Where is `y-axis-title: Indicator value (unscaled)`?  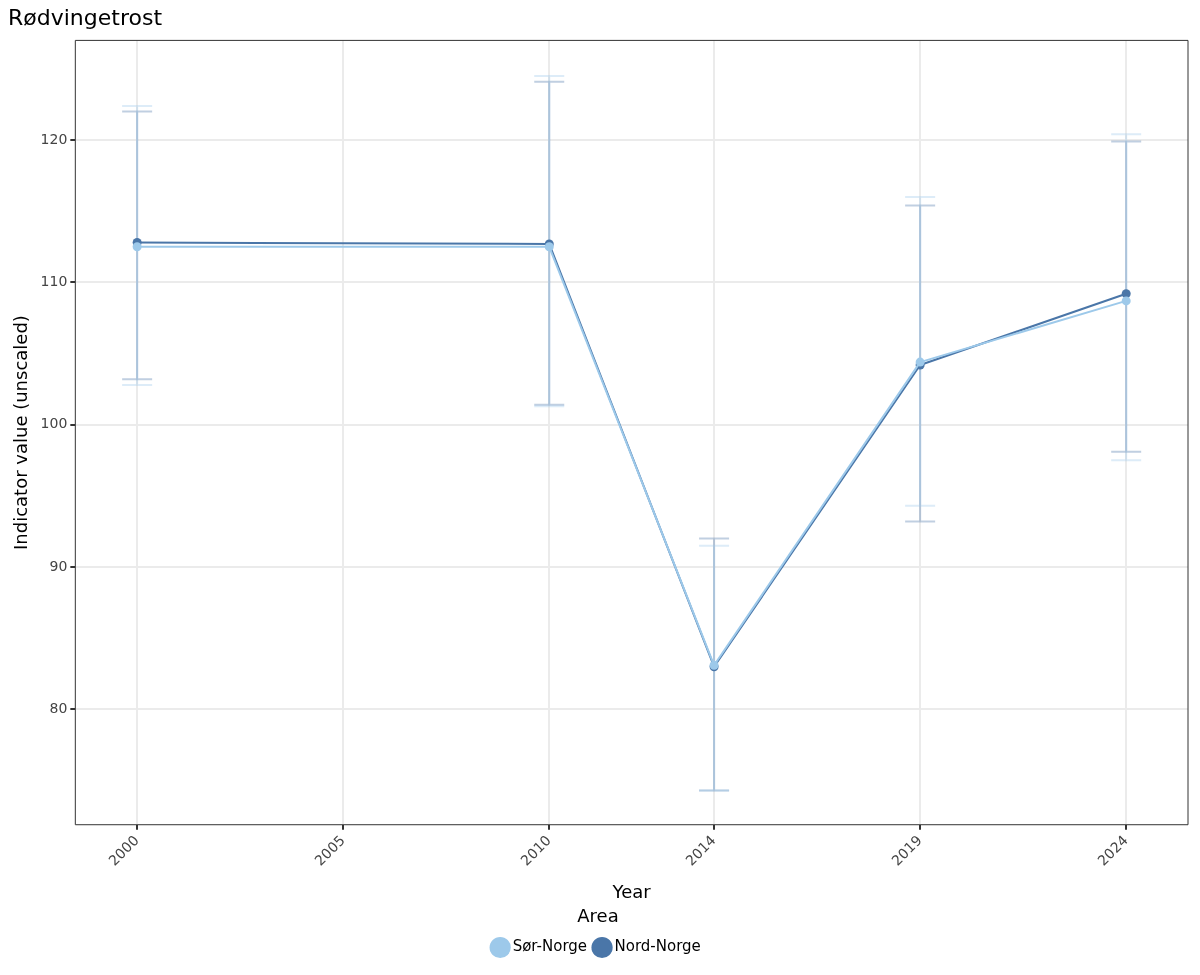
y-axis-title: Indicator value (unscaled) is located at coordinates (21, 432).